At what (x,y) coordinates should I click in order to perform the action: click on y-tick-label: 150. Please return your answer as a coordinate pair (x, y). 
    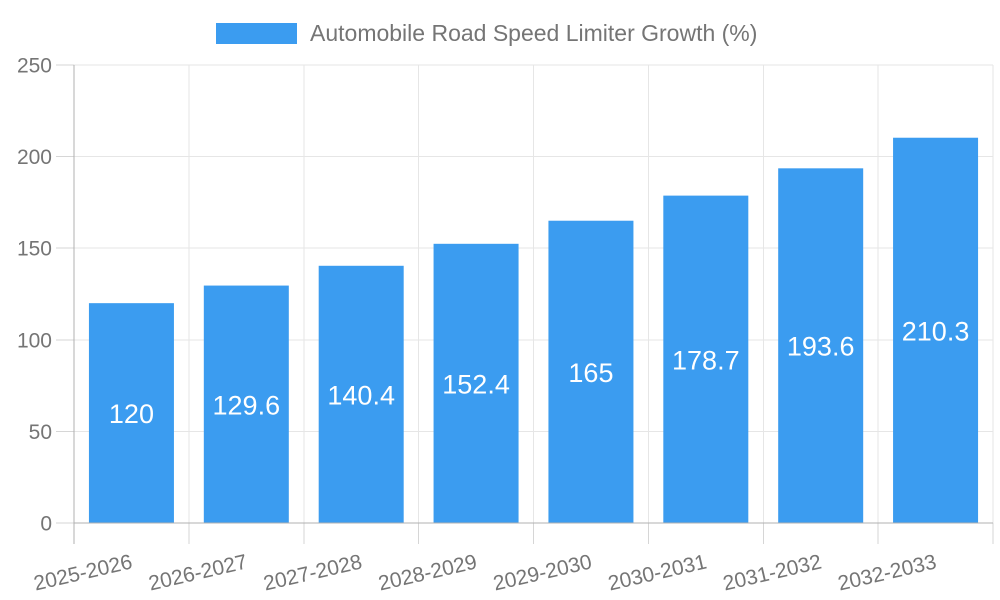
    Looking at the image, I should click on (34, 249).